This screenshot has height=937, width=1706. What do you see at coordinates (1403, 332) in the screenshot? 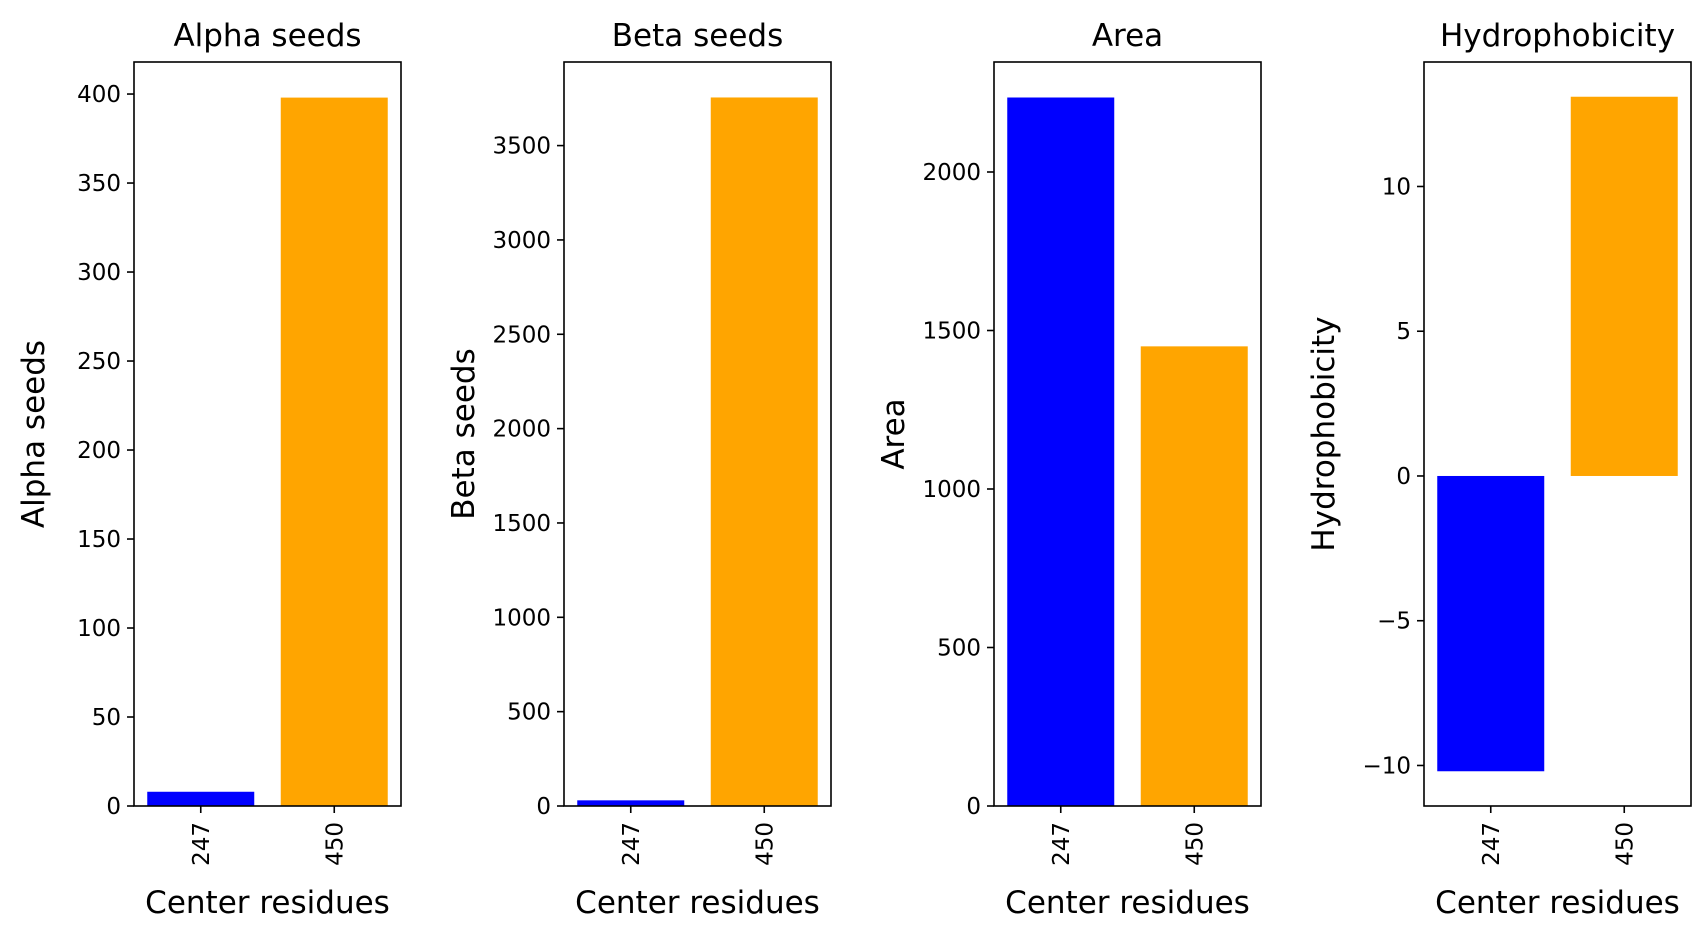
I see `y-tick-label: 5` at bounding box center [1403, 332].